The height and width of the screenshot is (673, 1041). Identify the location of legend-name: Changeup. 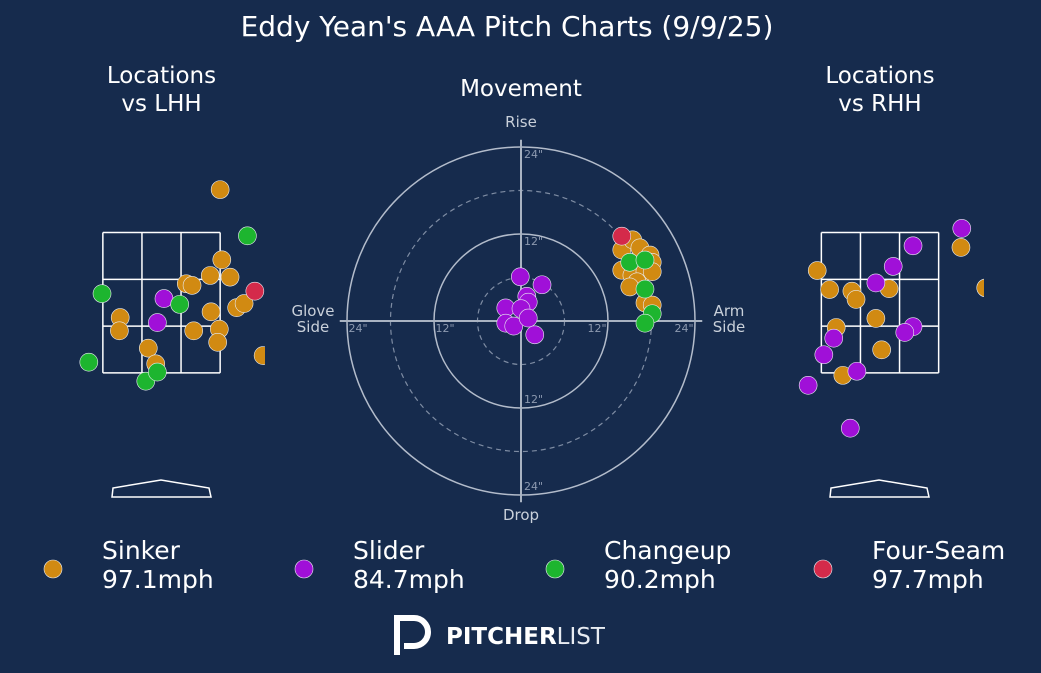
(668, 550).